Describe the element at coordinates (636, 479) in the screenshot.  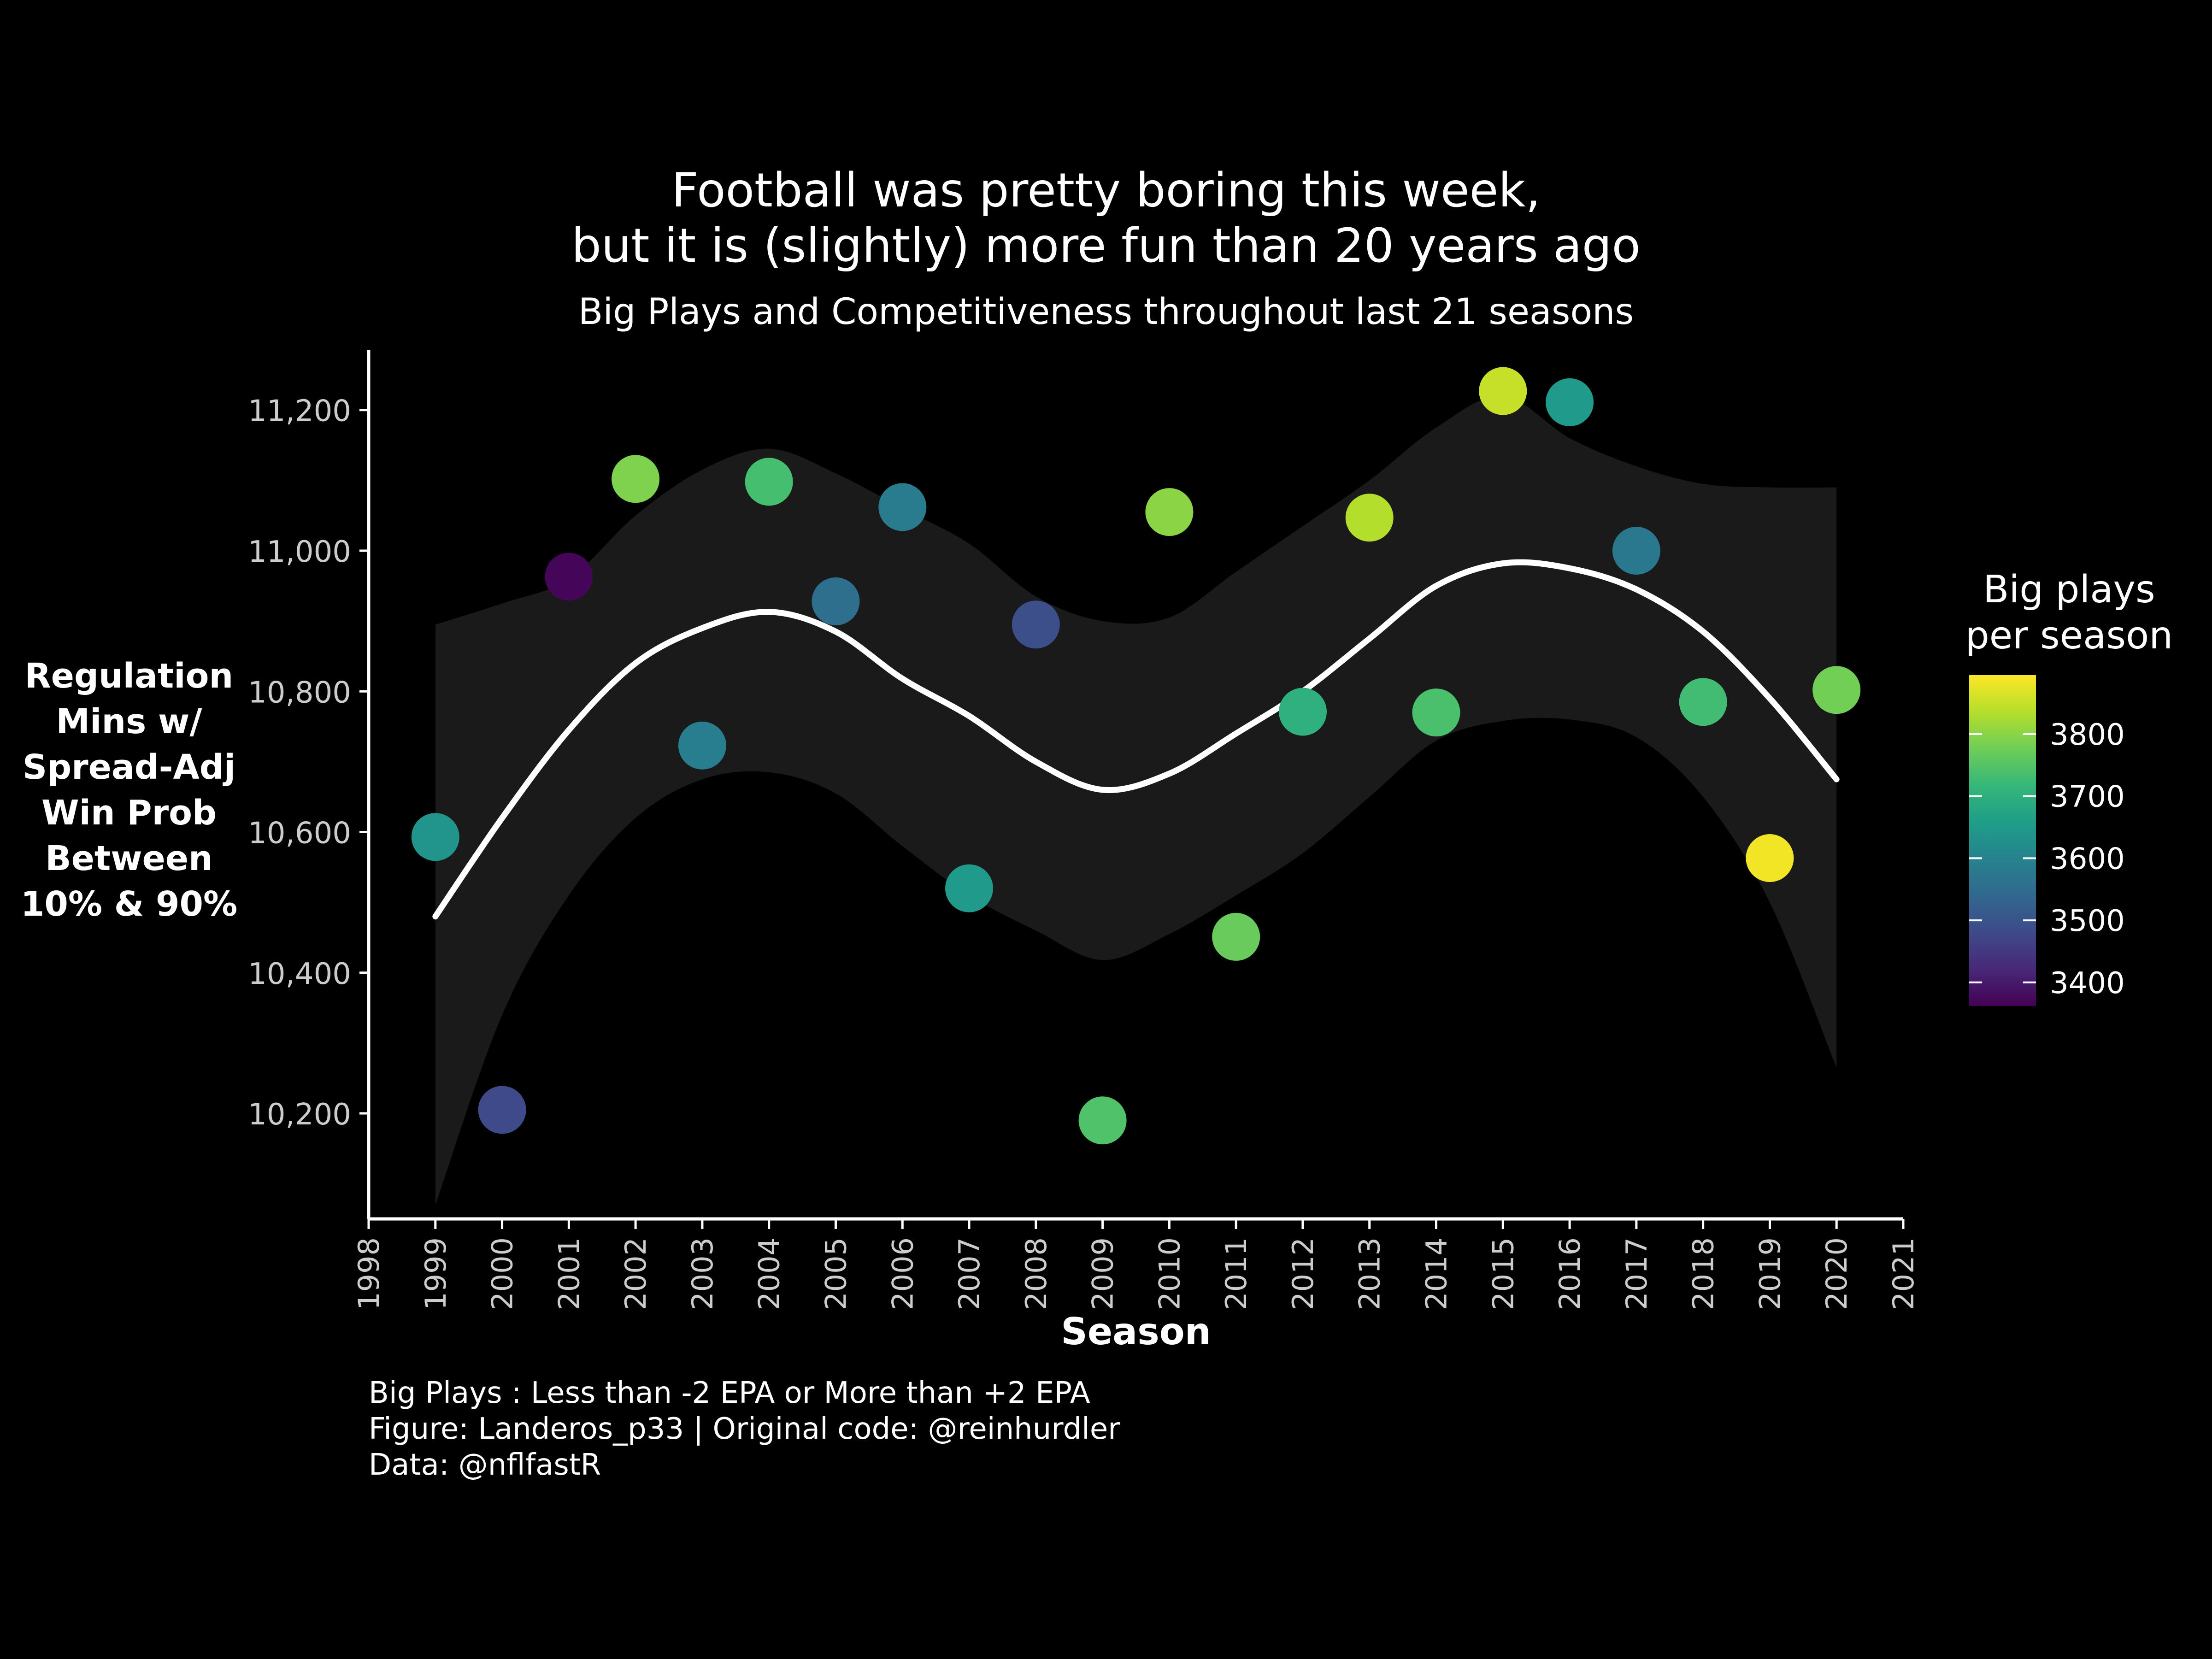
I see `data-point-2002` at that location.